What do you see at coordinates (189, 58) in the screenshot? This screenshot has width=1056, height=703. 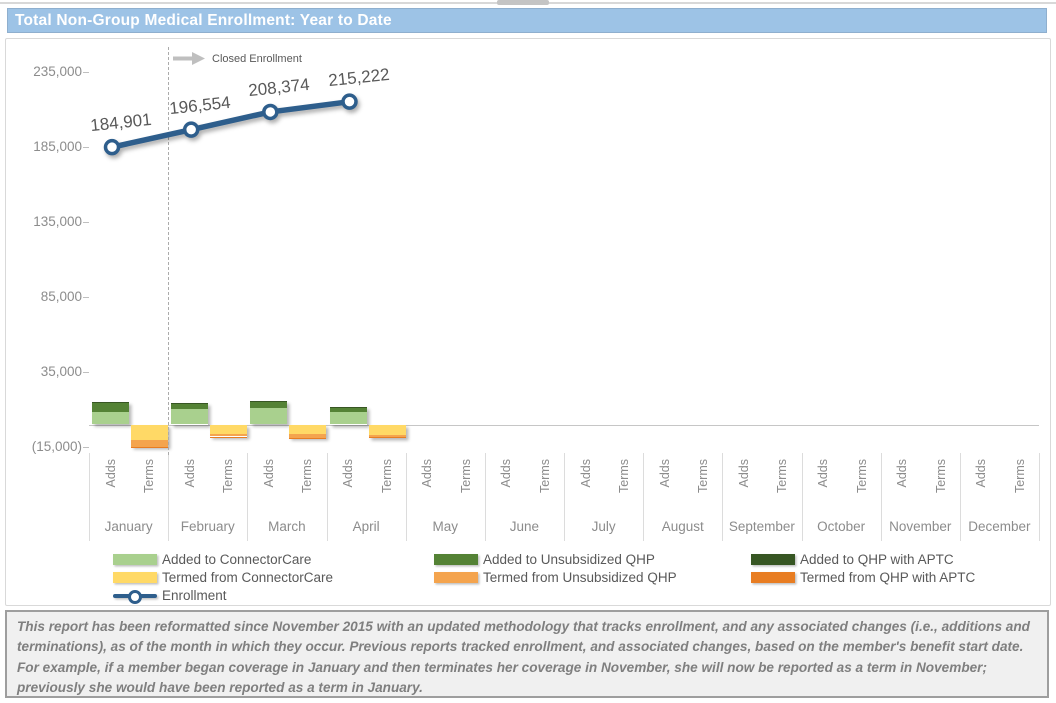 I see `right-arrow-icon` at bounding box center [189, 58].